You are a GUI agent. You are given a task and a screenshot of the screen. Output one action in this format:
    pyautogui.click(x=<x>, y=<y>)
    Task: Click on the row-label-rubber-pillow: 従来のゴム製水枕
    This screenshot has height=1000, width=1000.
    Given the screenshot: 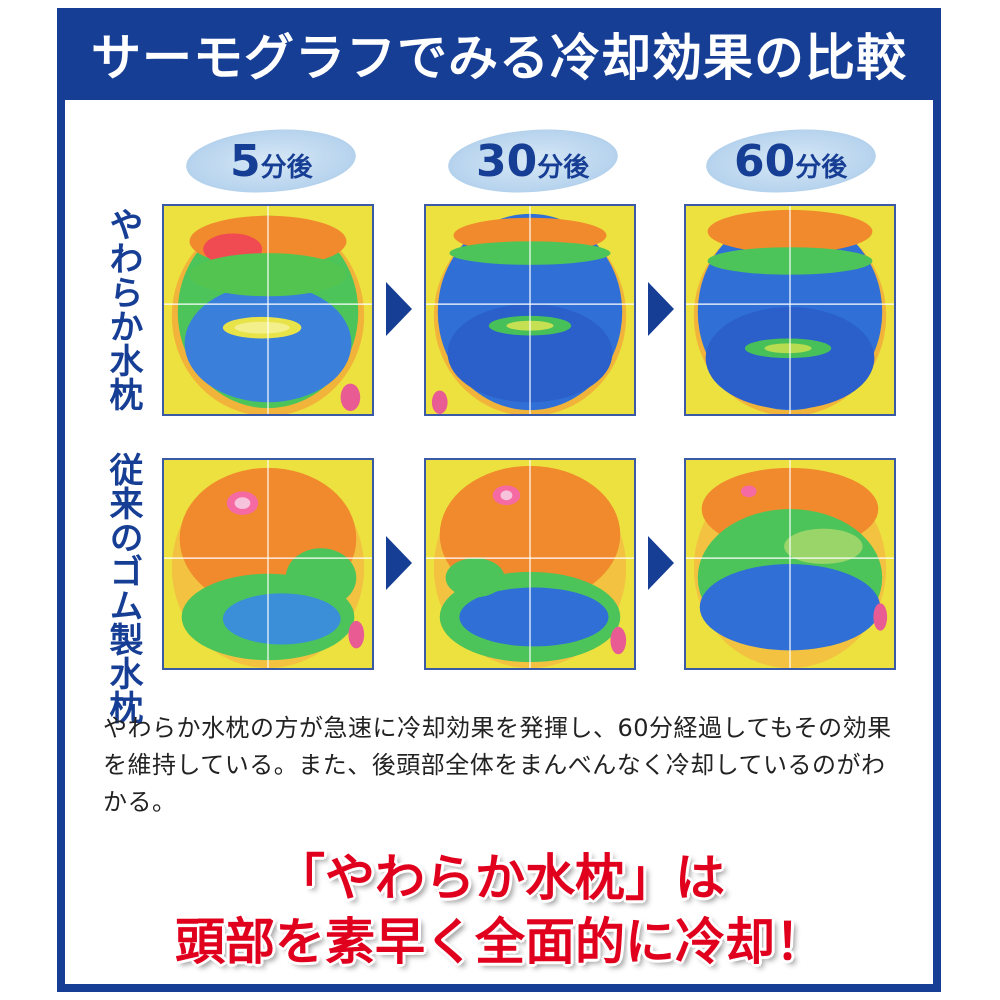 What is the action you would take?
    pyautogui.click(x=123, y=588)
    